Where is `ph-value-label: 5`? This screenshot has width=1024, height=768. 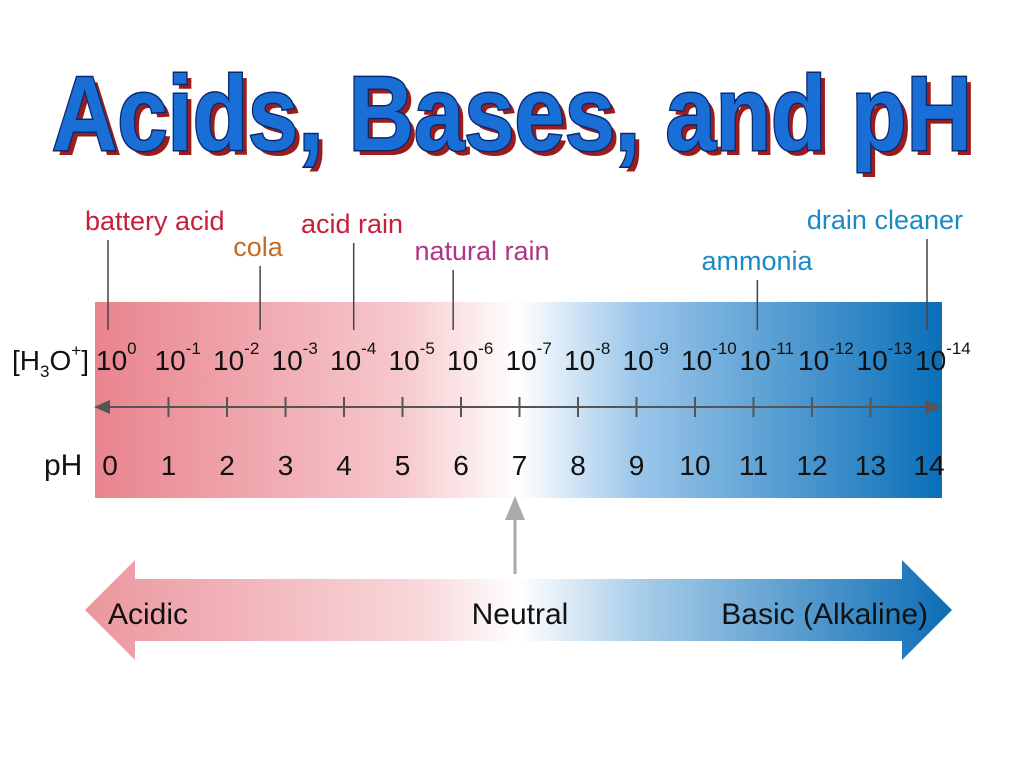
ph-value-label: 5 is located at coordinates (403, 465).